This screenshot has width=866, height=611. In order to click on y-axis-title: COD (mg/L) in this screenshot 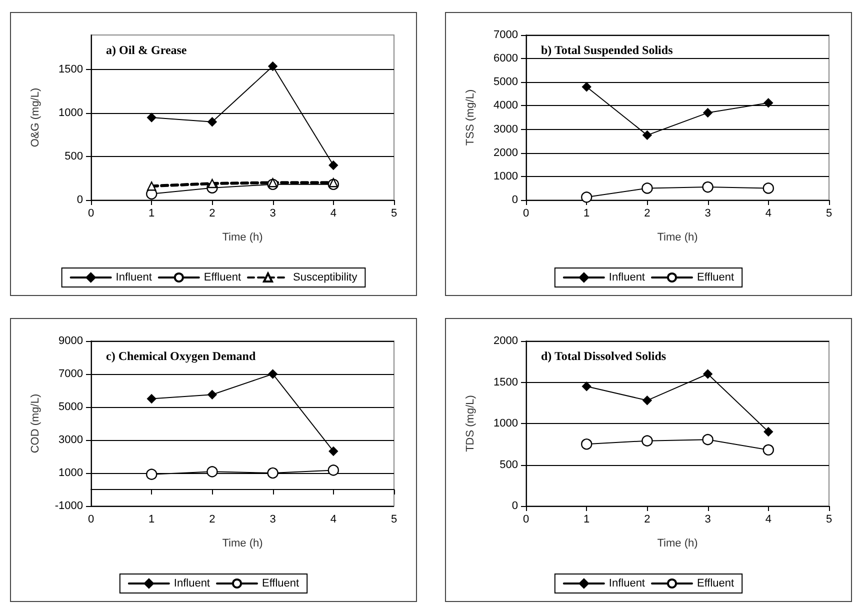, I will do `click(36, 424)`.